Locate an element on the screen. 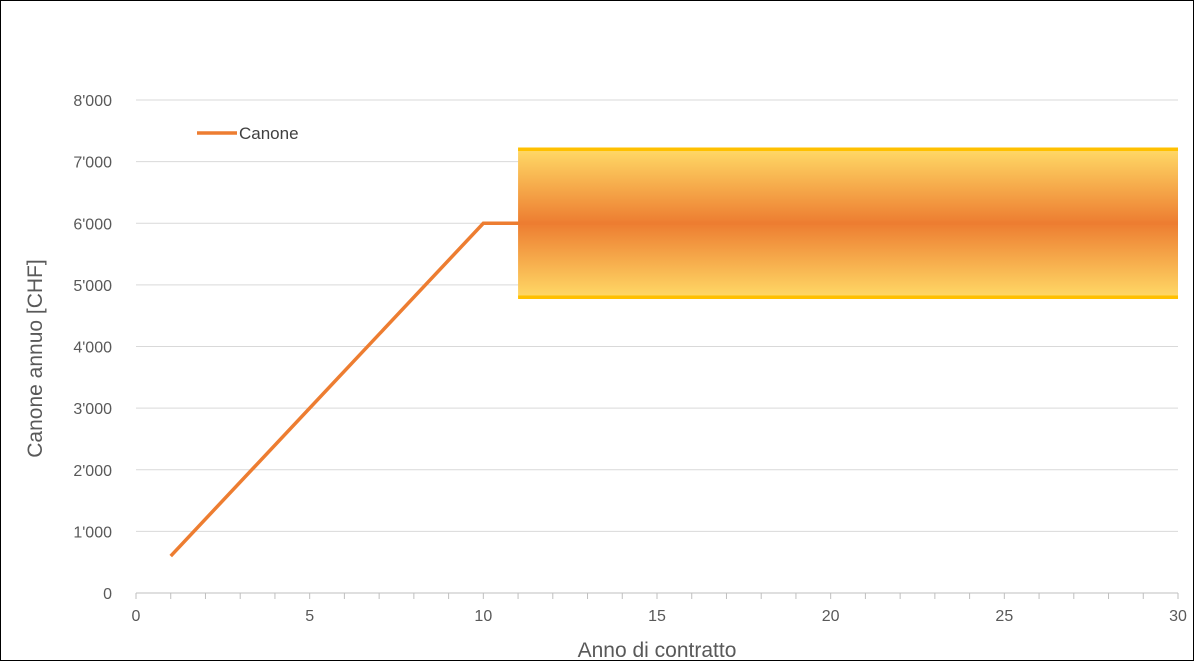 The height and width of the screenshot is (661, 1194). x-axis-title: Anno di contratto is located at coordinates (657, 649).